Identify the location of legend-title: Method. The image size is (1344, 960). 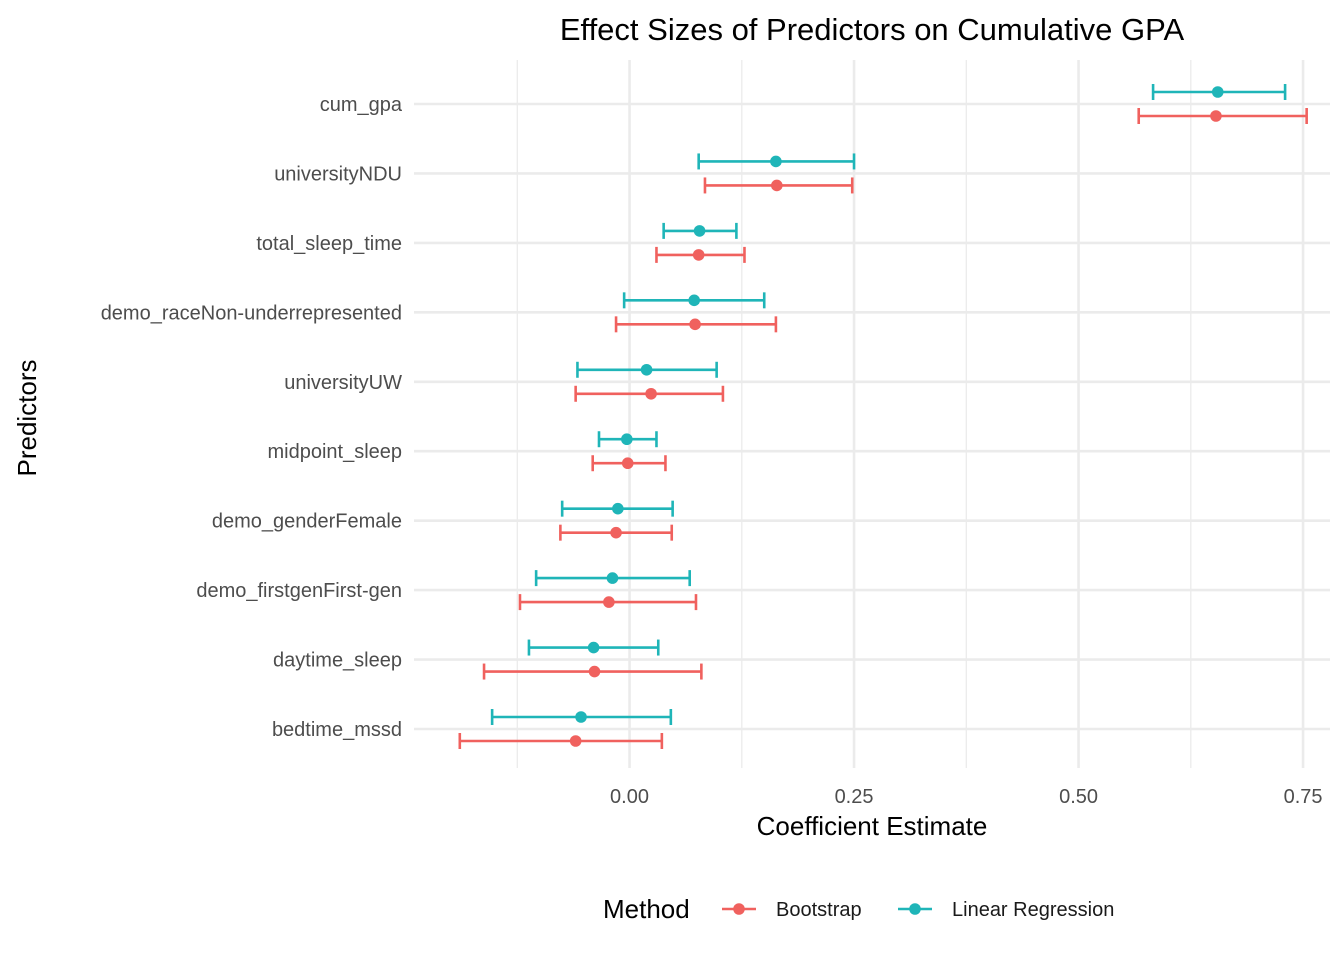
(646, 909).